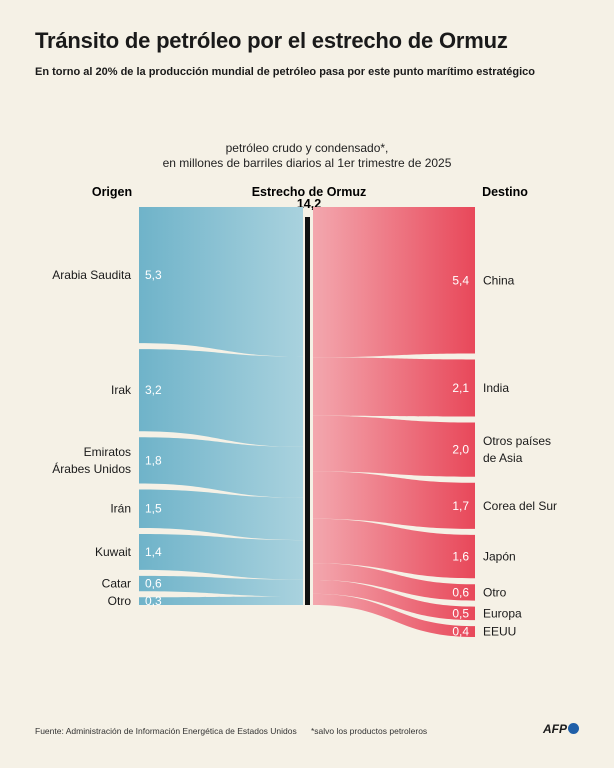 This screenshot has height=768, width=614. Describe the element at coordinates (91, 275) in the screenshot. I see `origin-name-label: Arabia Saudita` at that location.